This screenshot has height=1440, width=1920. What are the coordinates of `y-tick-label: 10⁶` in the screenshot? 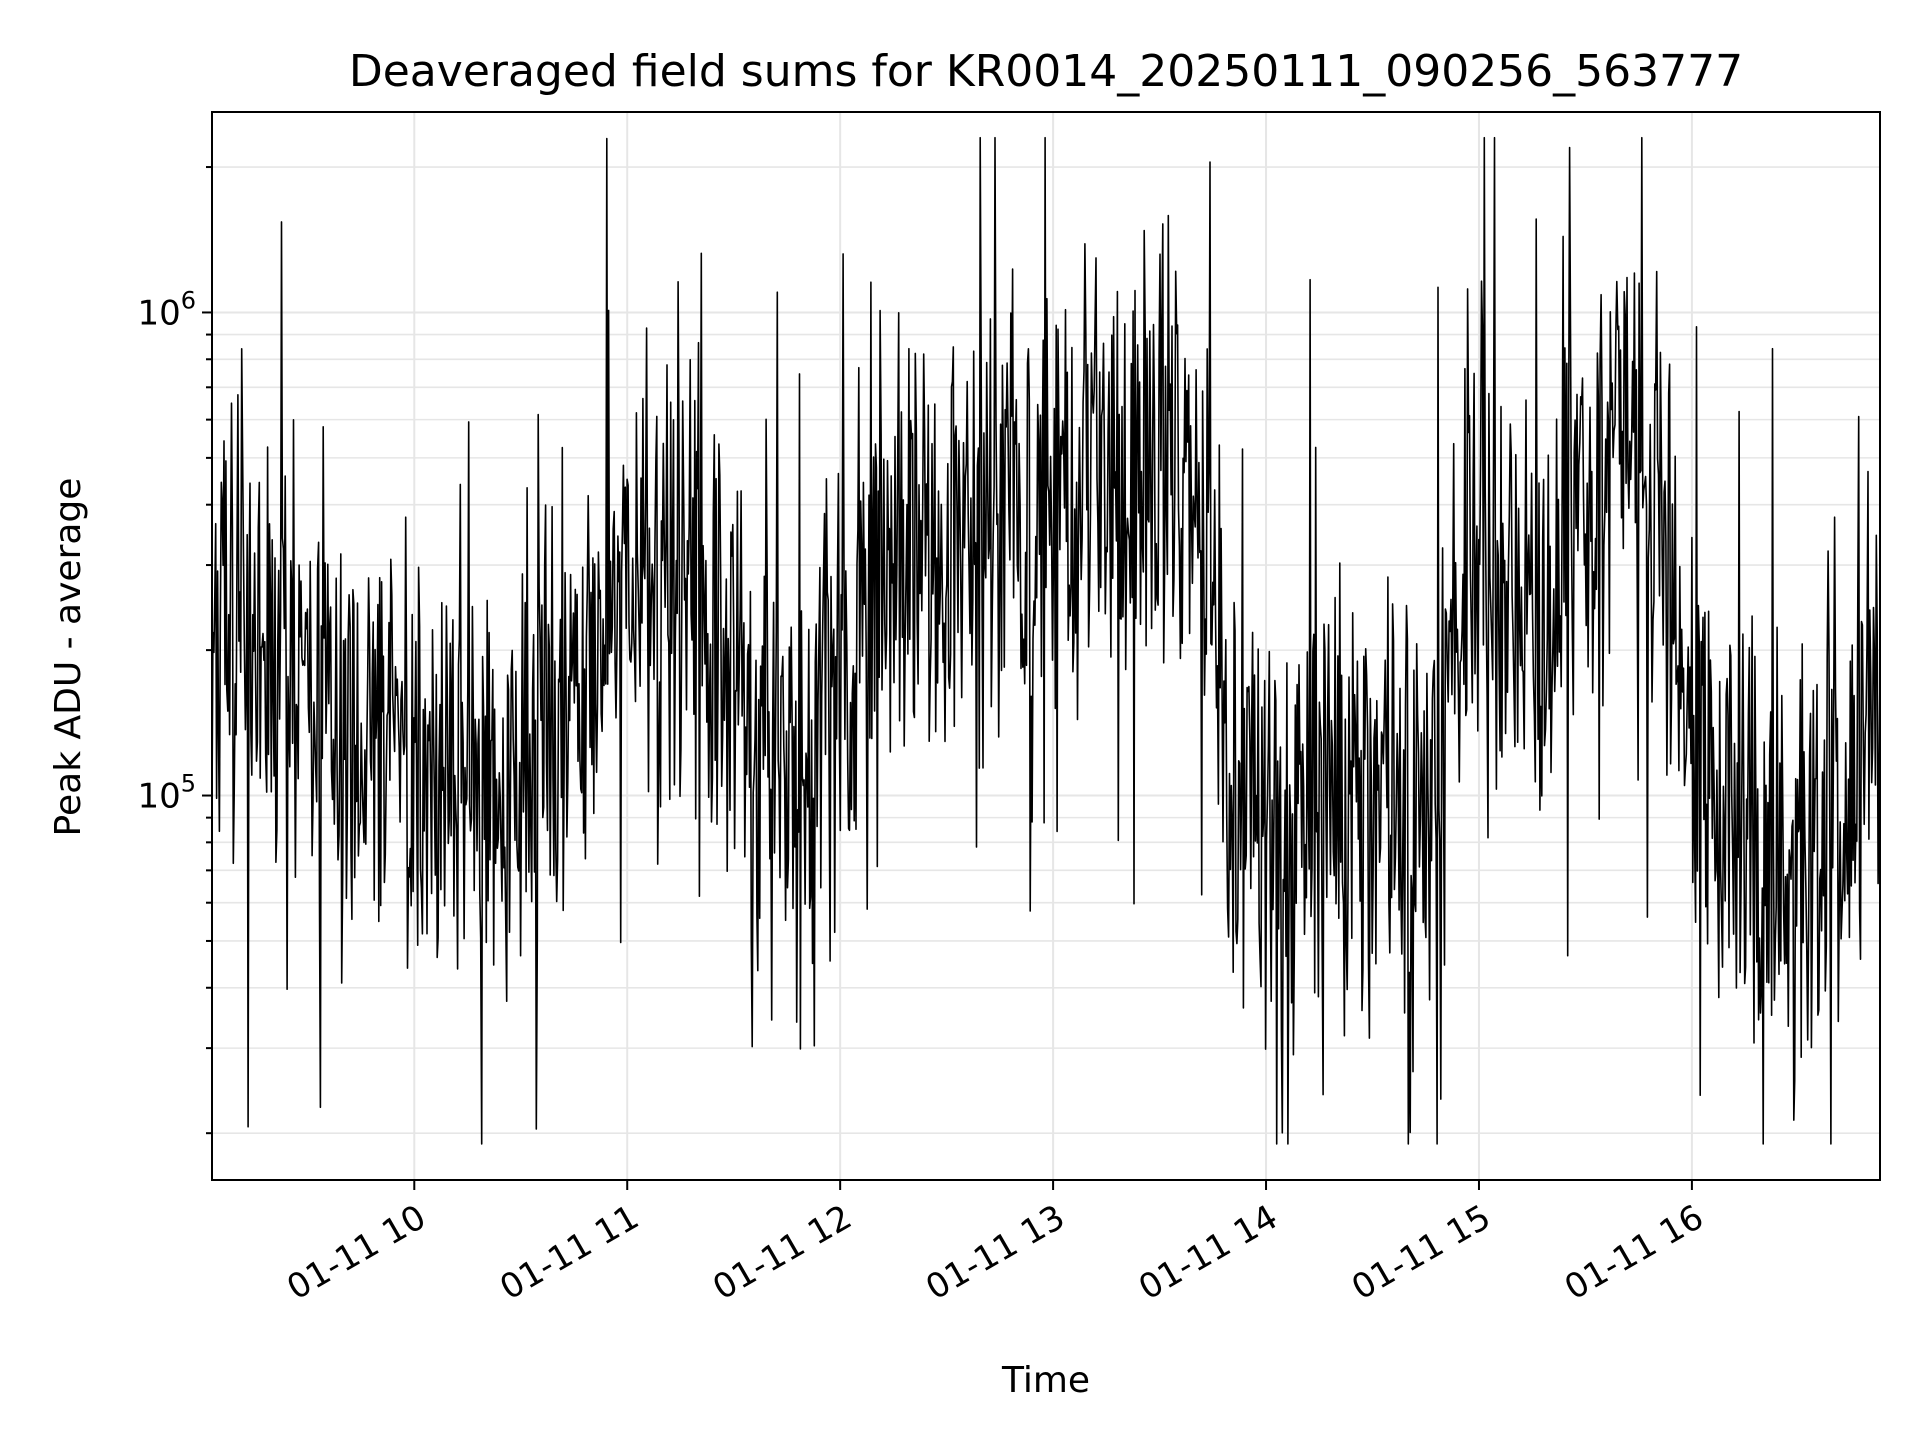 It's located at (166, 309).